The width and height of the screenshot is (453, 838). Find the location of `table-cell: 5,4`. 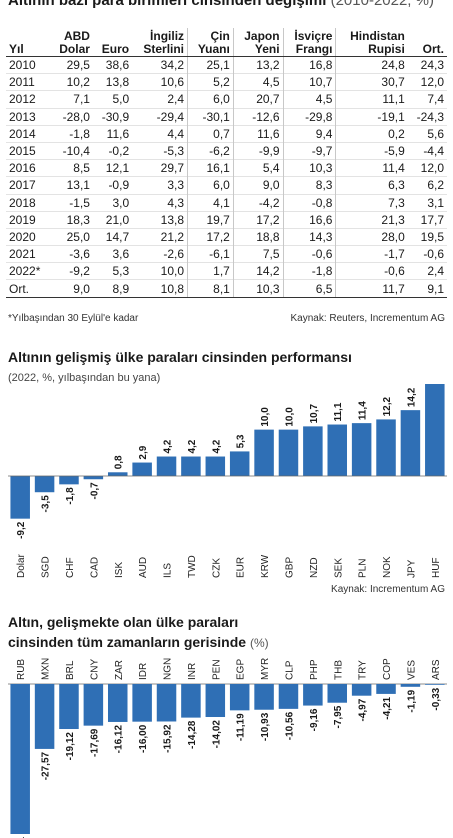

table-cell: 5,4 is located at coordinates (258, 168).